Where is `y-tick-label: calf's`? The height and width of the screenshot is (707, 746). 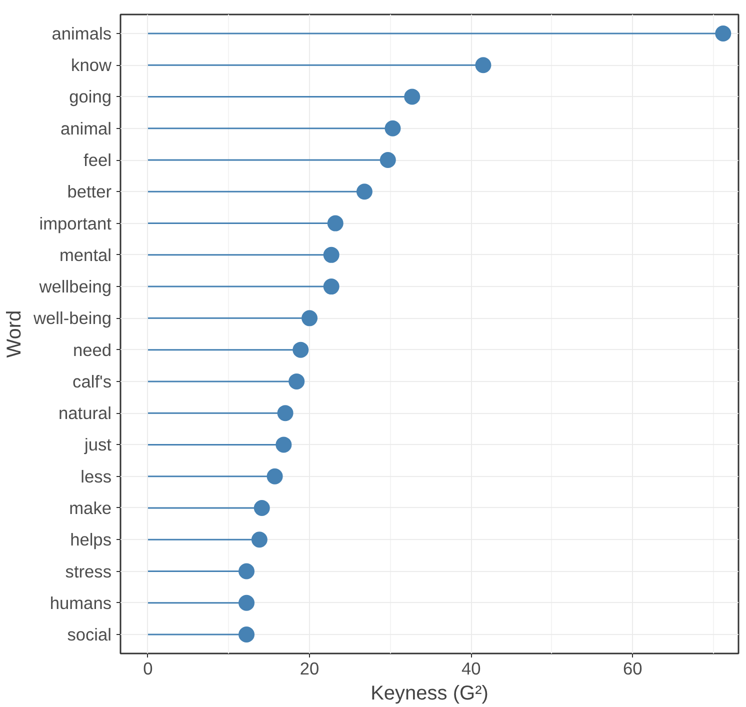 y-tick-label: calf's is located at coordinates (92, 381).